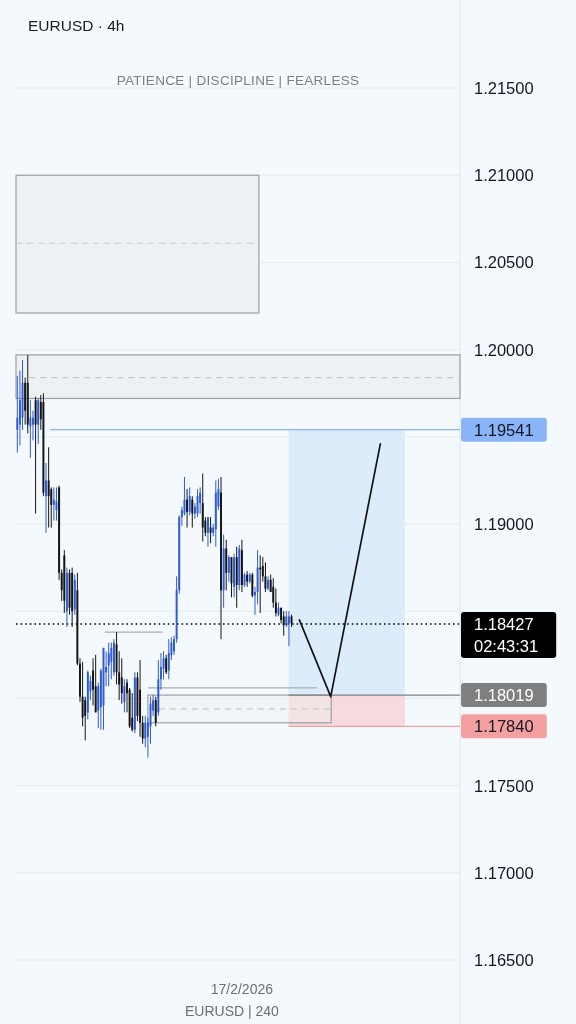 The image size is (576, 1024). Describe the element at coordinates (504, 785) in the screenshot. I see `y-tick-label: 1.17500` at that location.